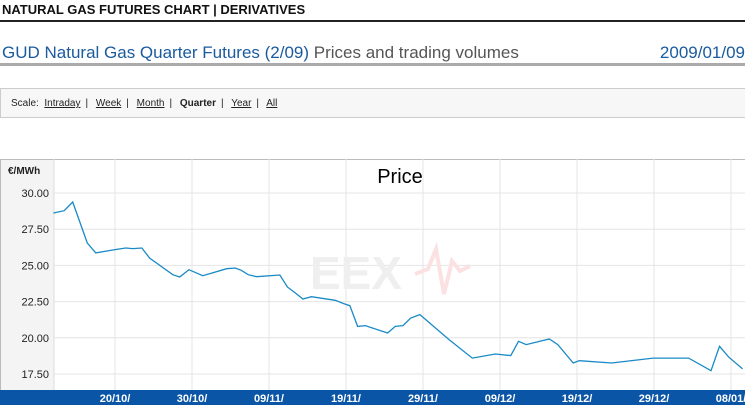  I want to click on scale-year-link: Year, so click(241, 103).